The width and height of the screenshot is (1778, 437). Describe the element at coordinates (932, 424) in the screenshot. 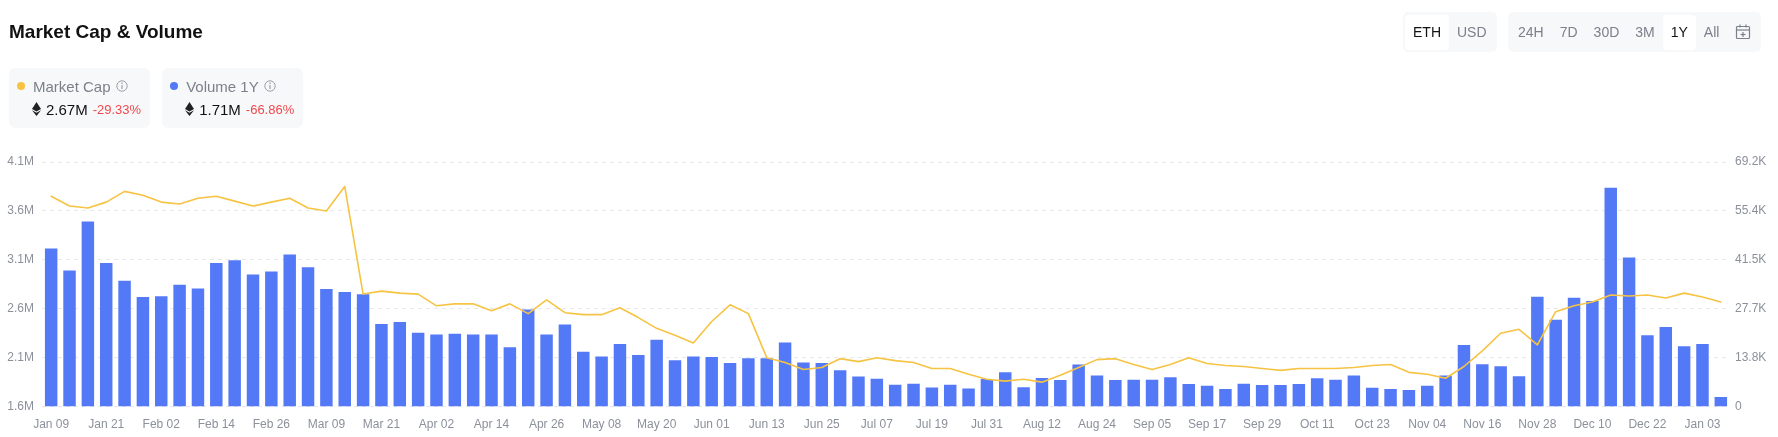

I see `x-tick-label: Jul 19` at that location.